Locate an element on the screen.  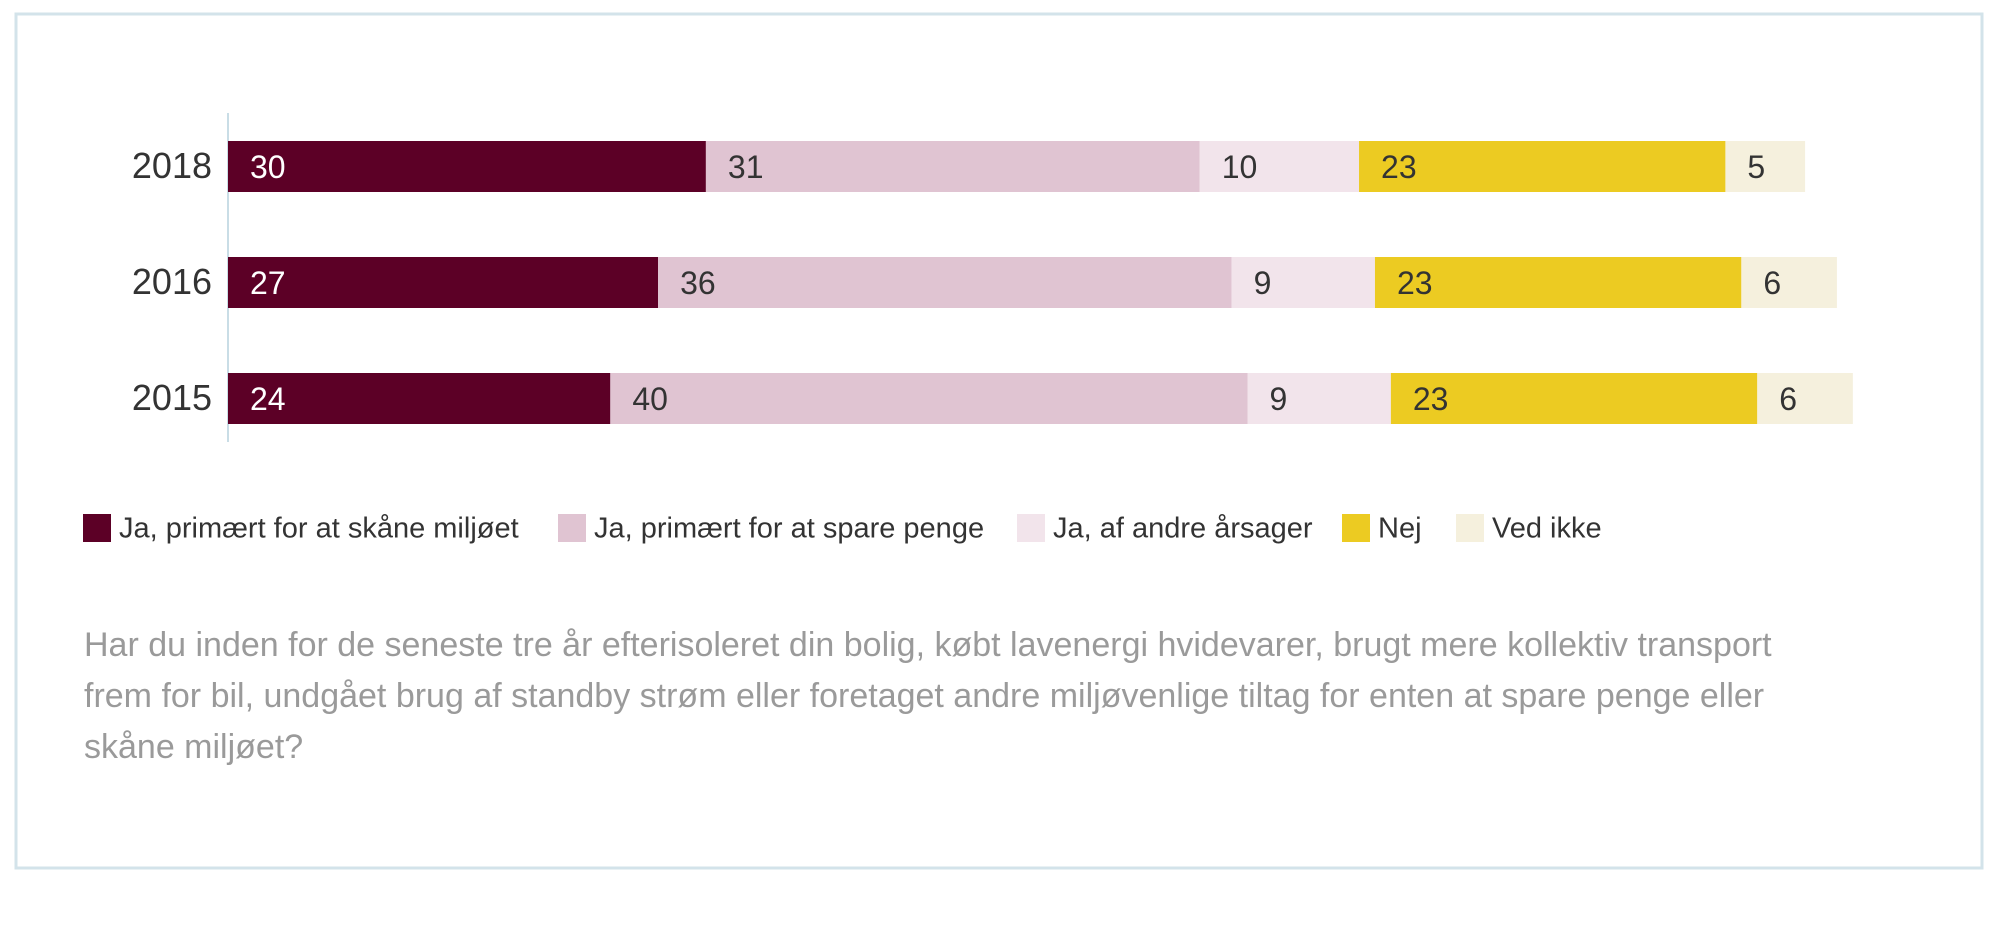
data-label: 36 is located at coordinates (698, 283).